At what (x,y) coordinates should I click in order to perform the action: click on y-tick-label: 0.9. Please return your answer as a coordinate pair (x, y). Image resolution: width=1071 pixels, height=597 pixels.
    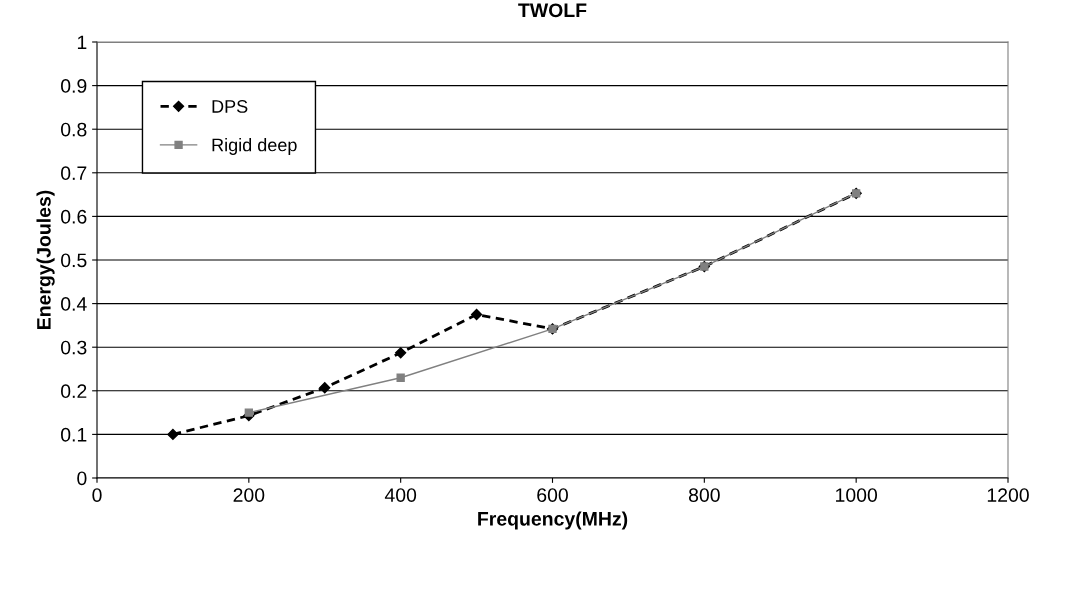
    Looking at the image, I should click on (74, 86).